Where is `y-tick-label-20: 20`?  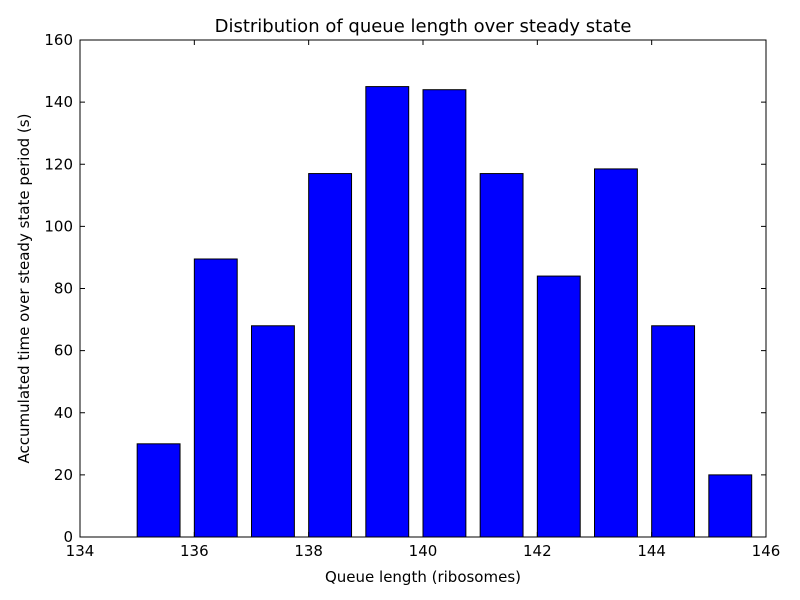
y-tick-label-20: 20 is located at coordinates (63, 475).